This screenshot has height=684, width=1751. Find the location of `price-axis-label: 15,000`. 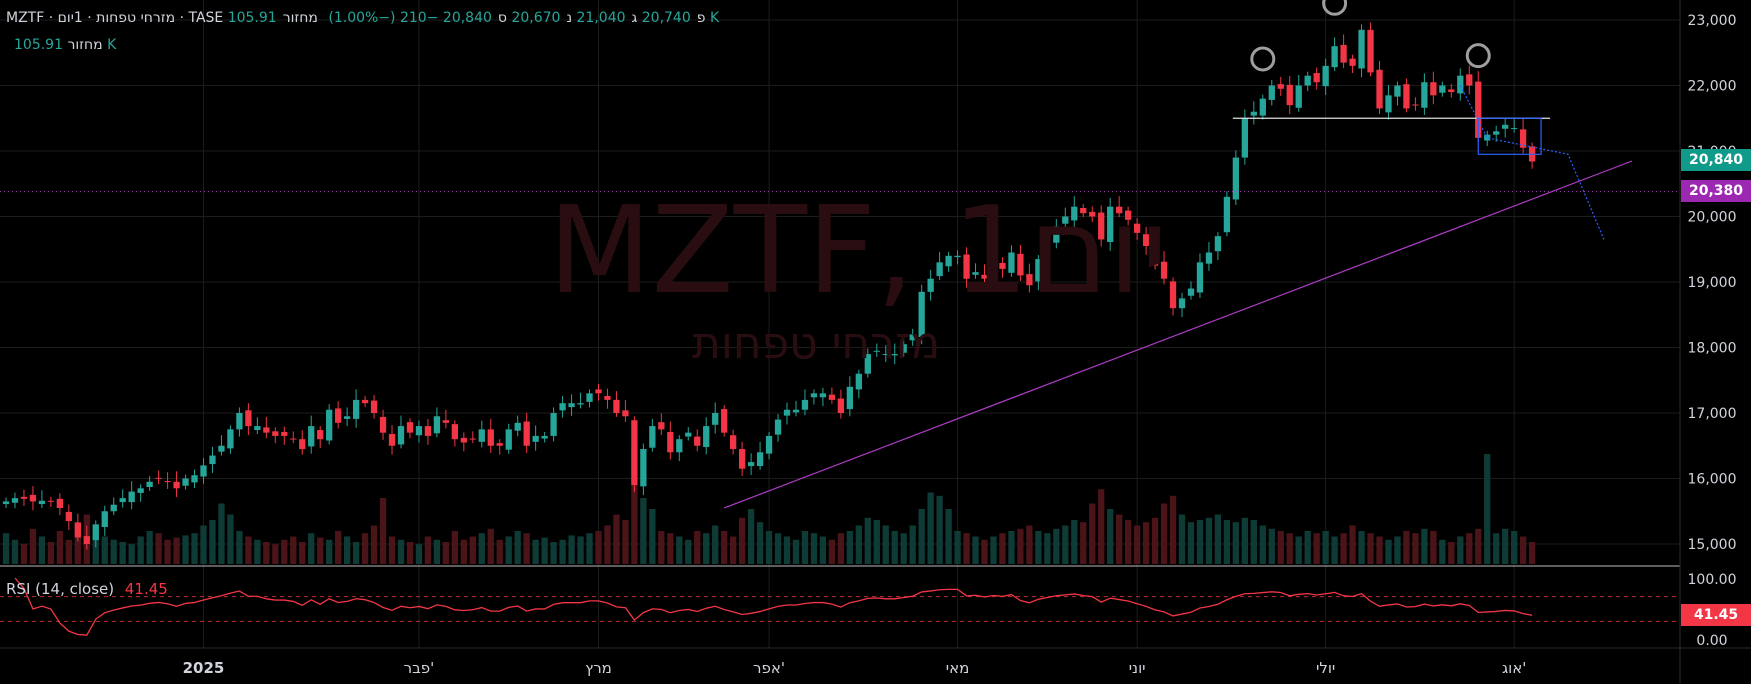

price-axis-label: 15,000 is located at coordinates (1712, 545).